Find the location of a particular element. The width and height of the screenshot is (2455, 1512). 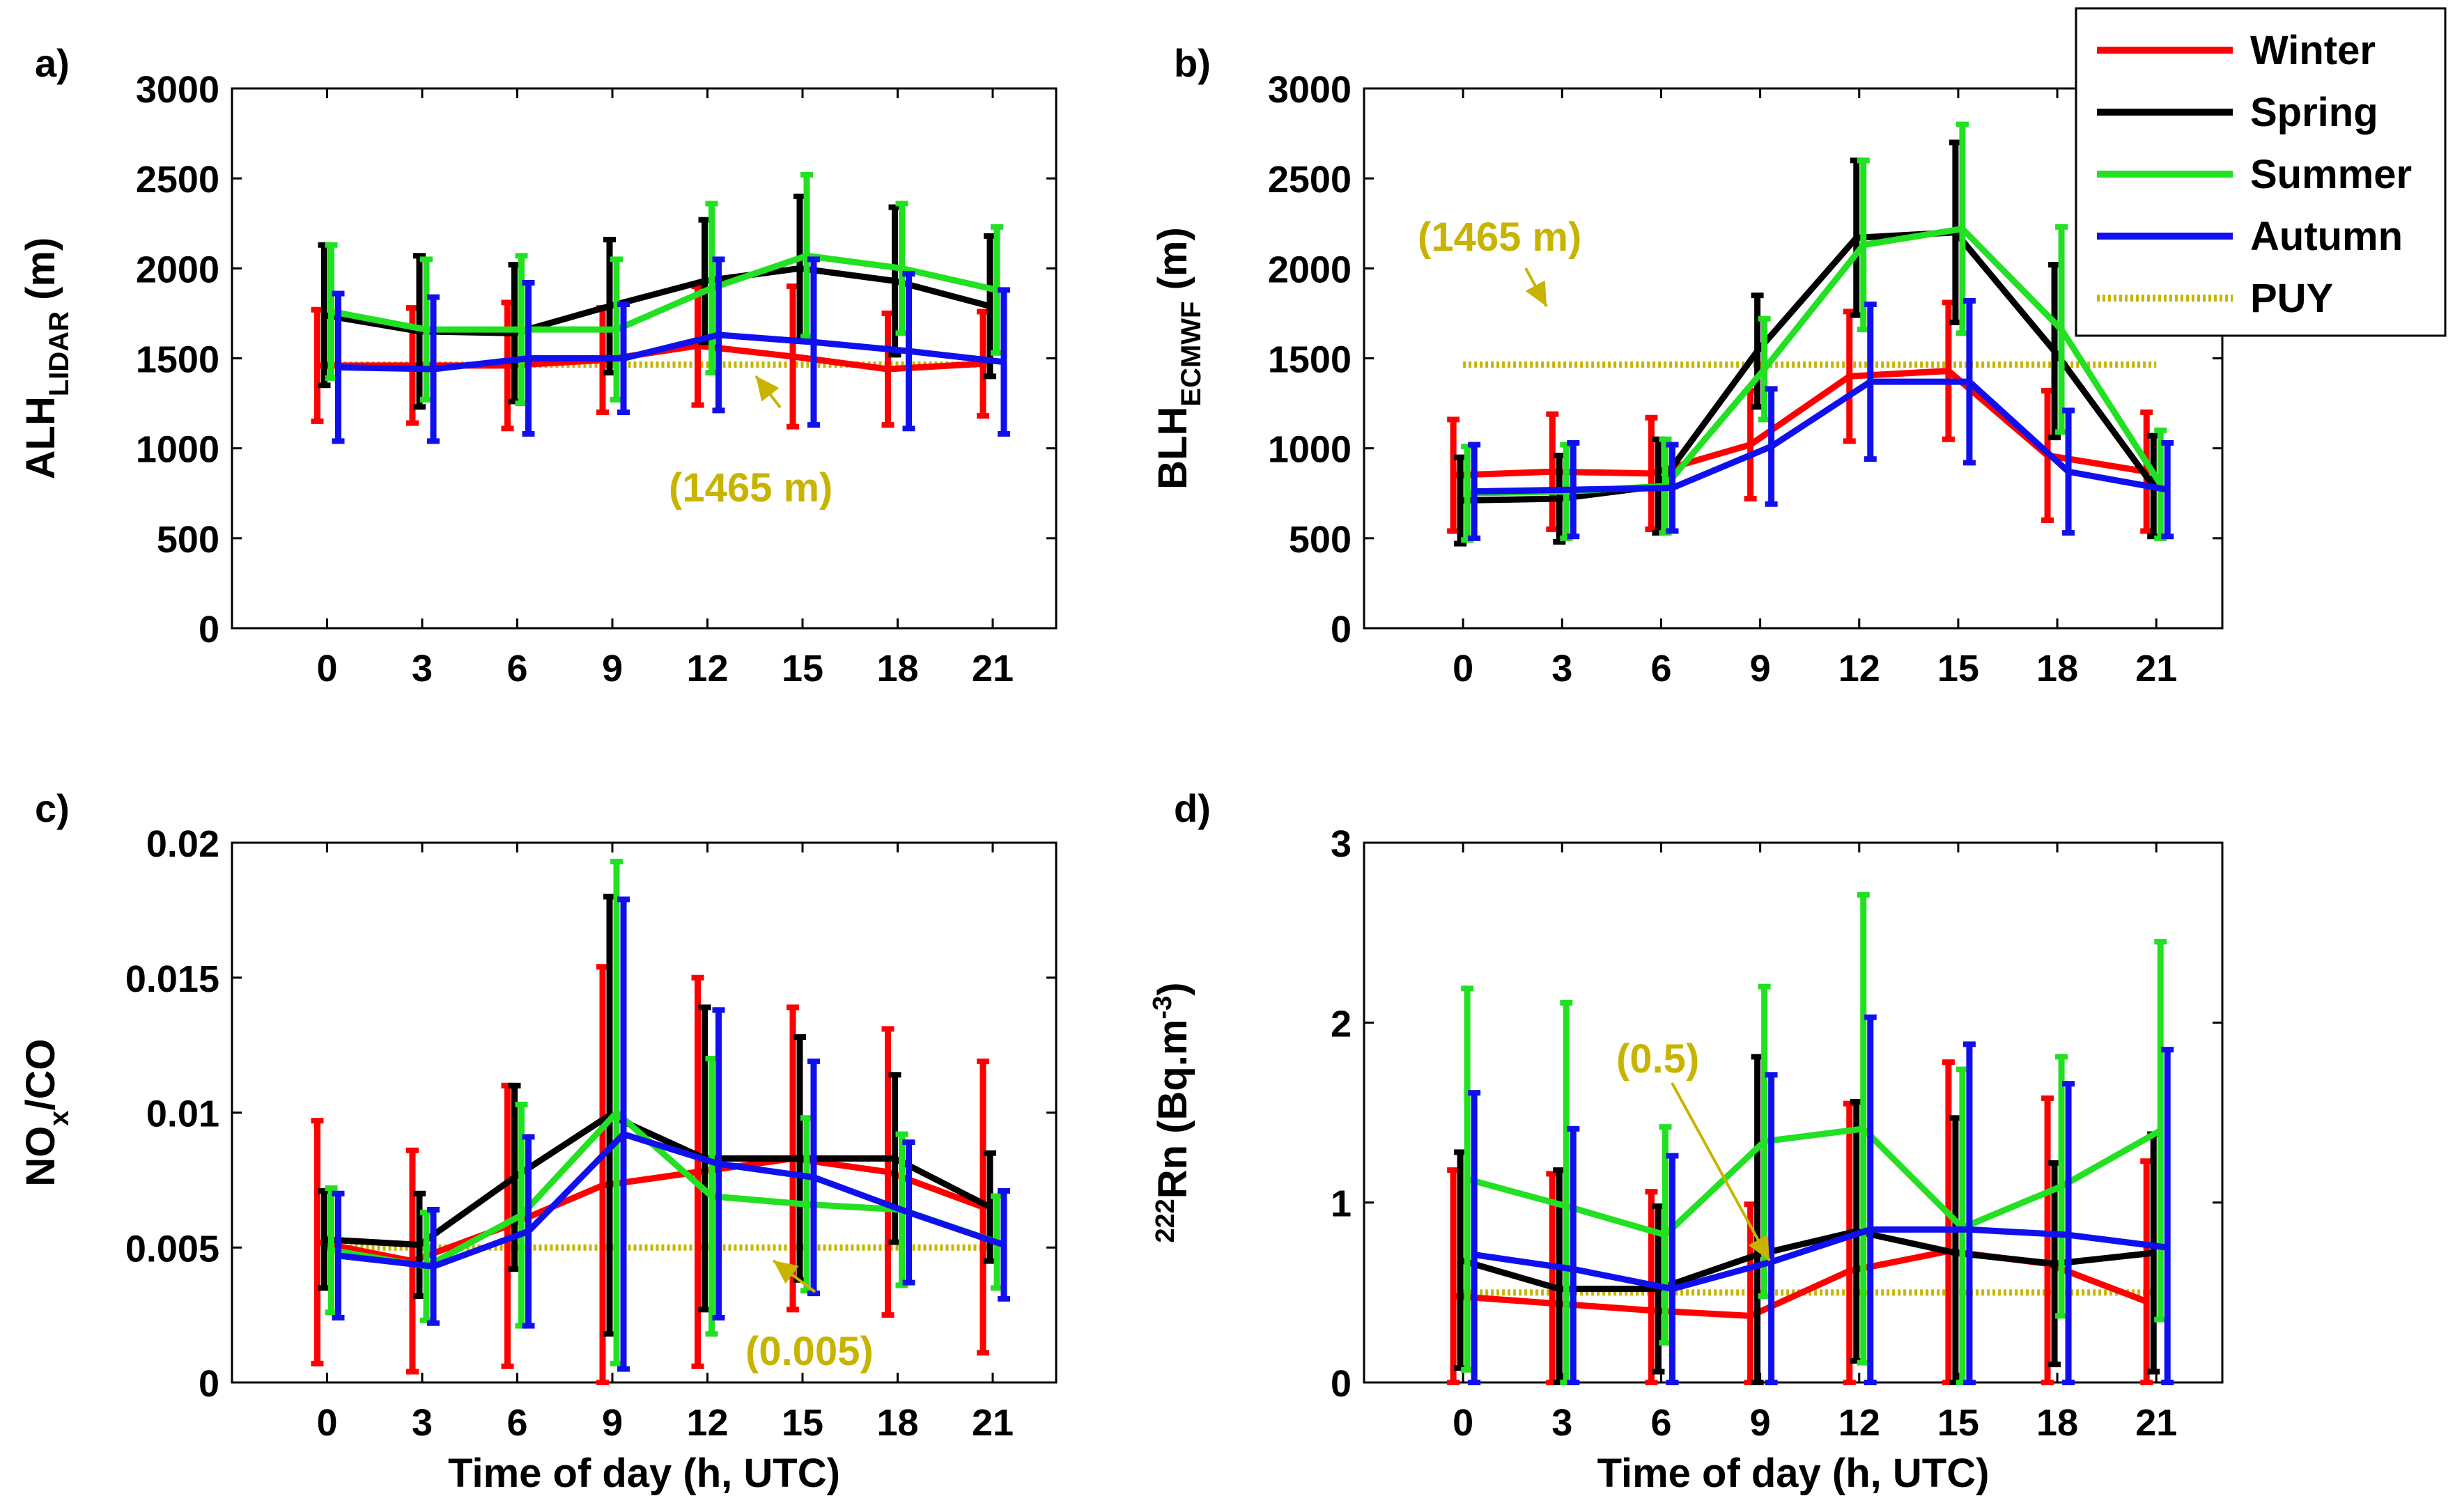

panel-label: a) is located at coordinates (52, 63).